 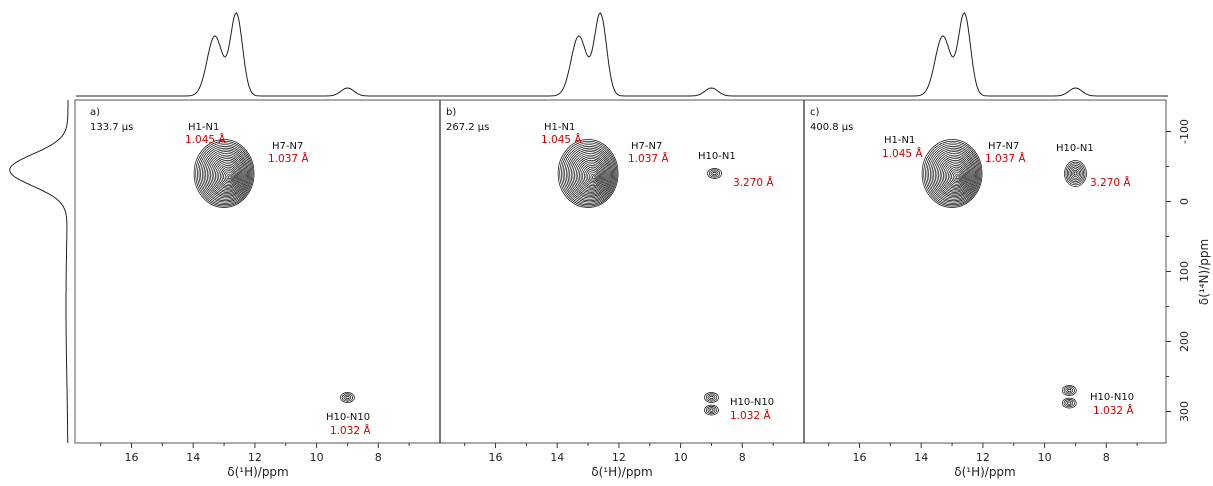 I want to click on panel-c-h10n10-label: H10-N10, so click(x=1112, y=397).